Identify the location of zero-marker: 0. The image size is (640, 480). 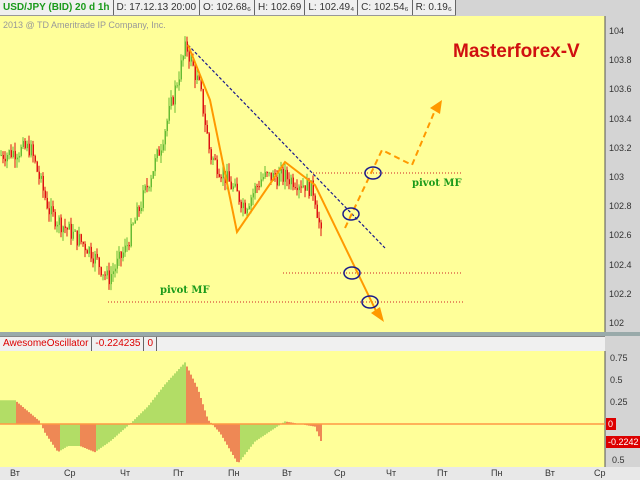
(611, 424).